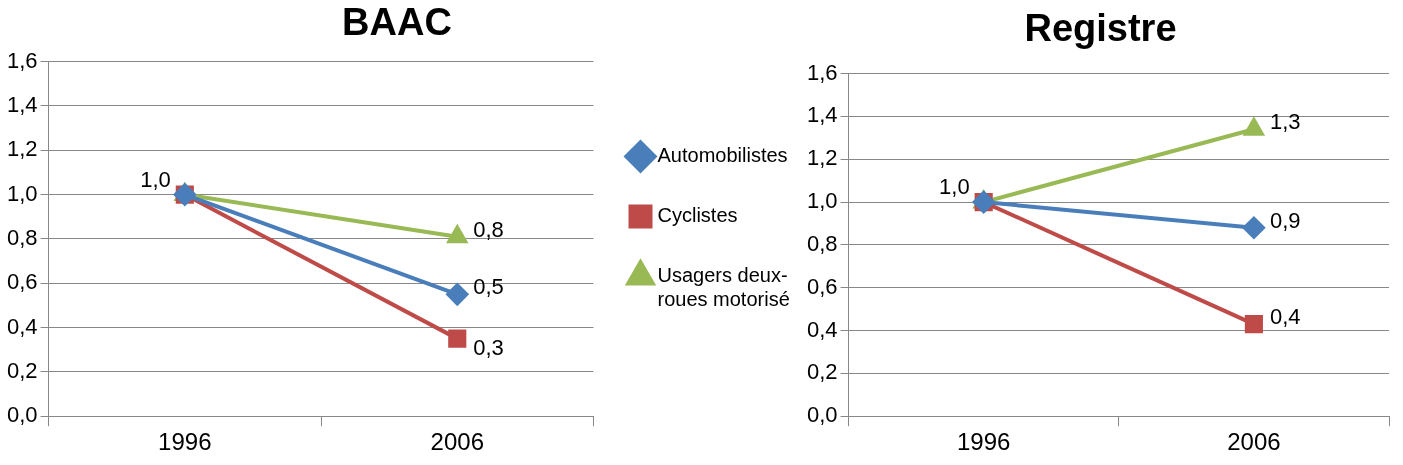  I want to click on chart-title: BAAC, so click(397, 22).